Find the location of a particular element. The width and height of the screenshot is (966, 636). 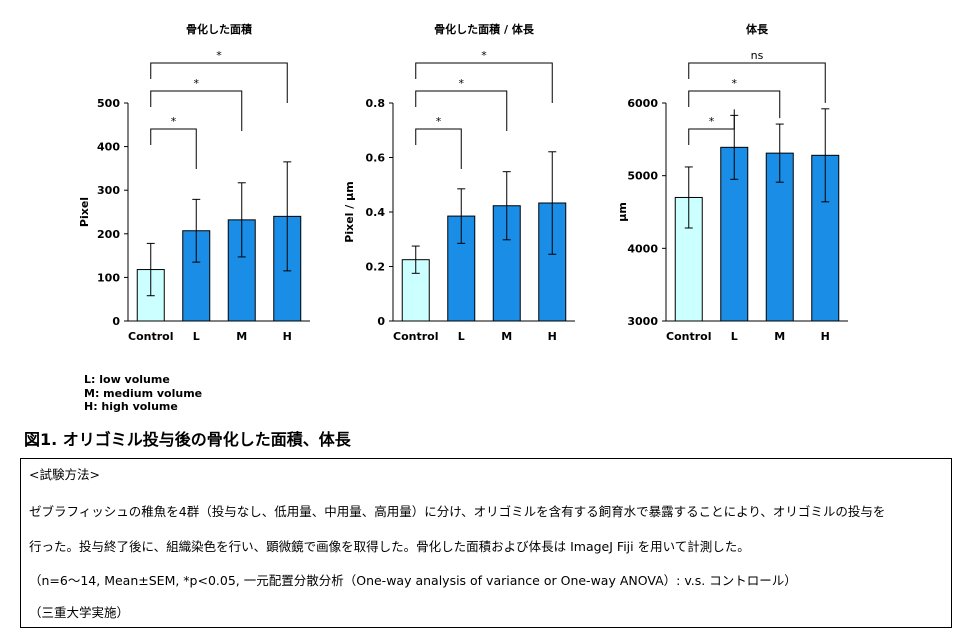

y-tick-label: 3000 is located at coordinates (642, 321).